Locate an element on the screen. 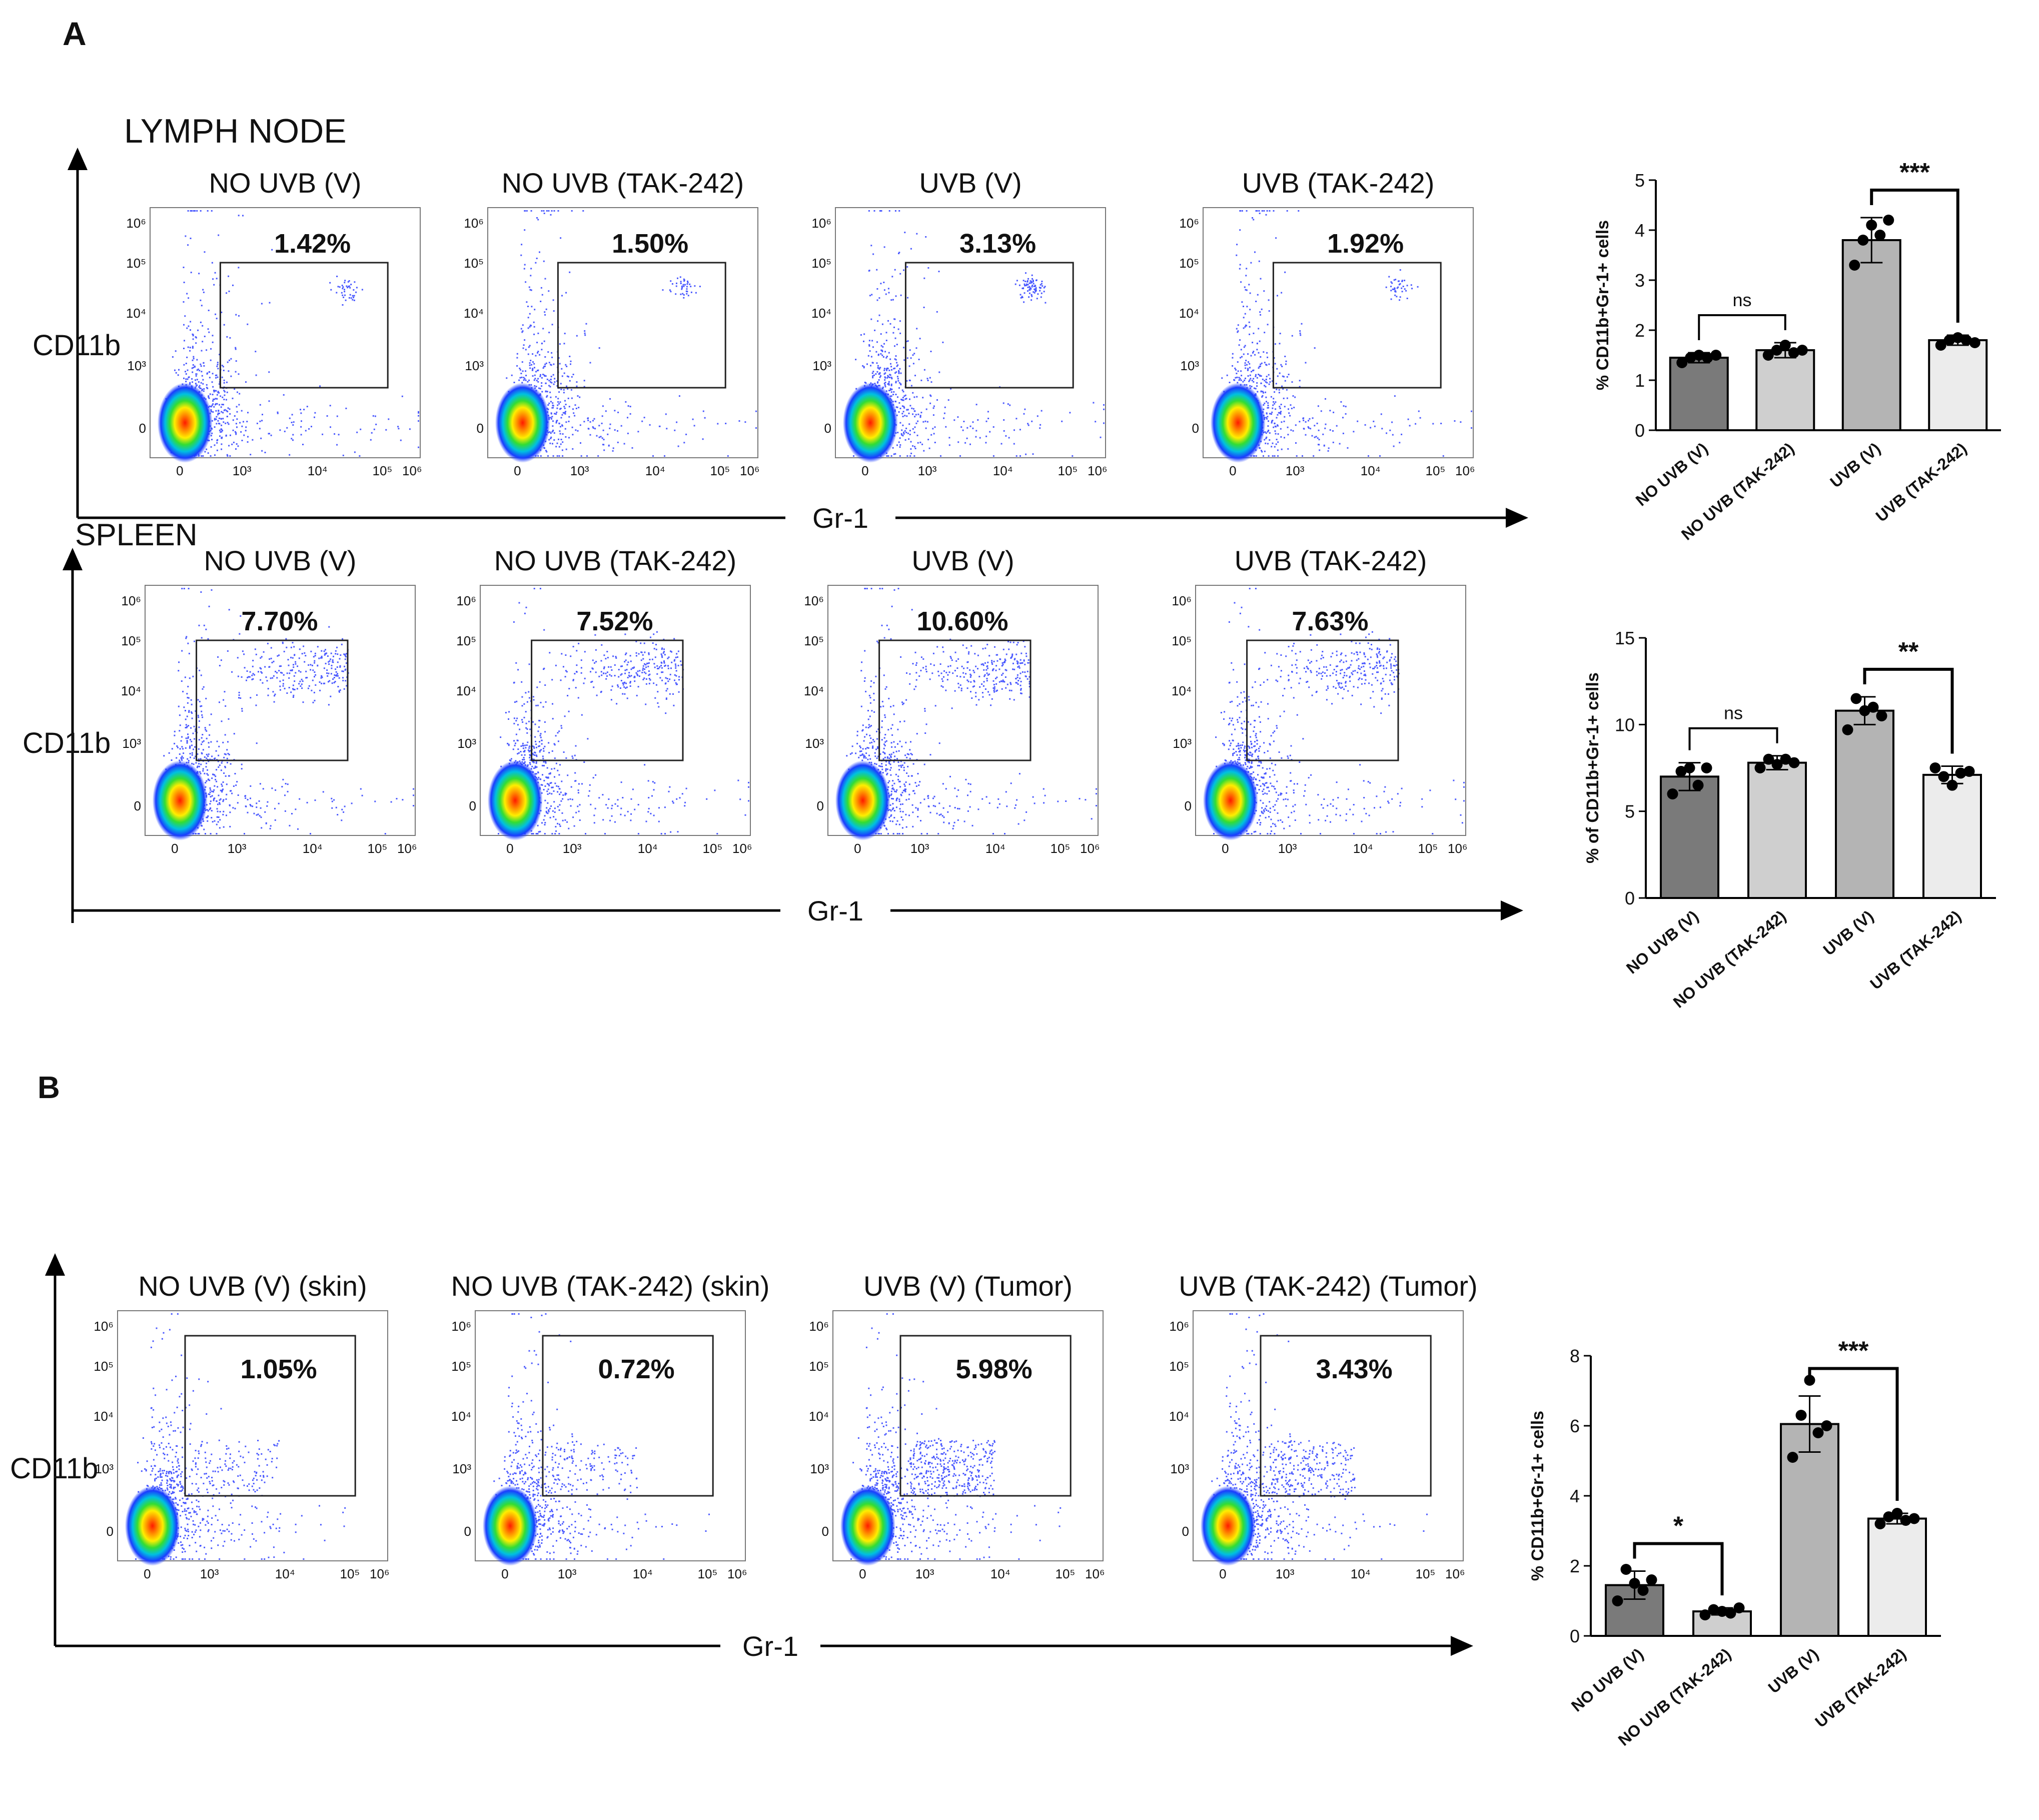 The width and height of the screenshot is (2039, 1820). bar-chart-1-ytick: 5 is located at coordinates (1640, 180).